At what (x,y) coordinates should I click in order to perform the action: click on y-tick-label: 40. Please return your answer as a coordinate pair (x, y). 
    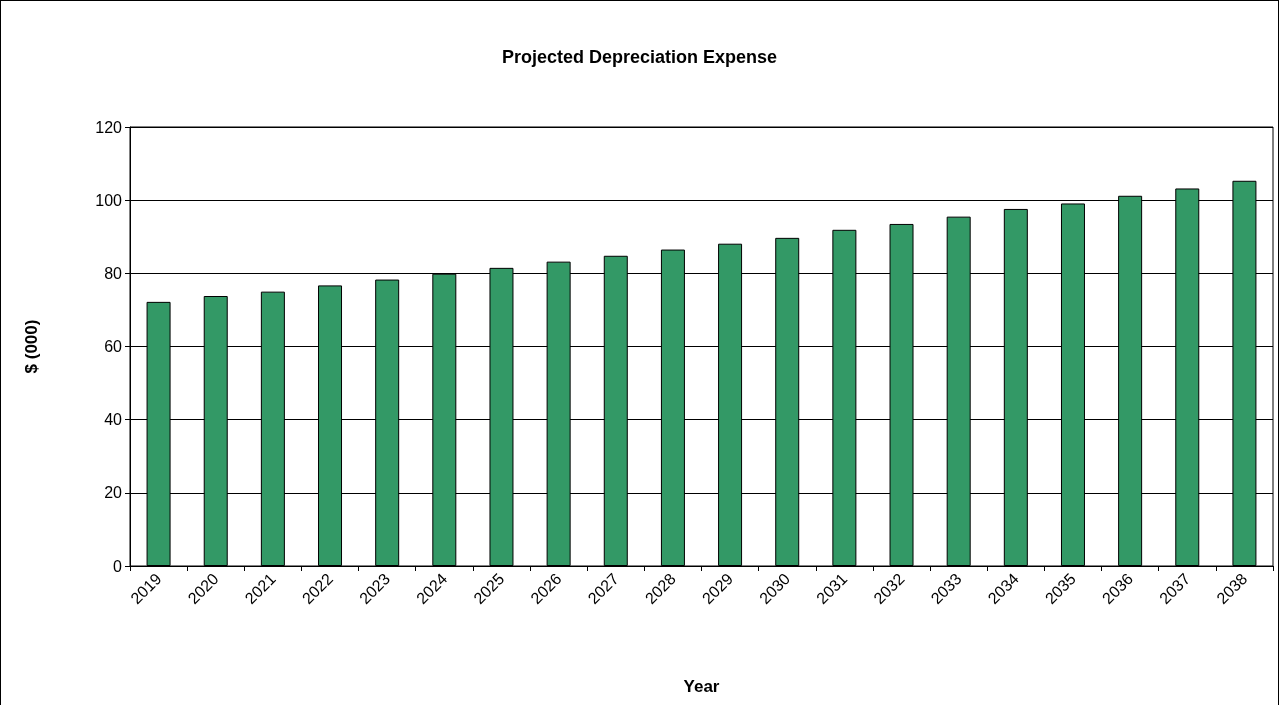
    Looking at the image, I should click on (113, 420).